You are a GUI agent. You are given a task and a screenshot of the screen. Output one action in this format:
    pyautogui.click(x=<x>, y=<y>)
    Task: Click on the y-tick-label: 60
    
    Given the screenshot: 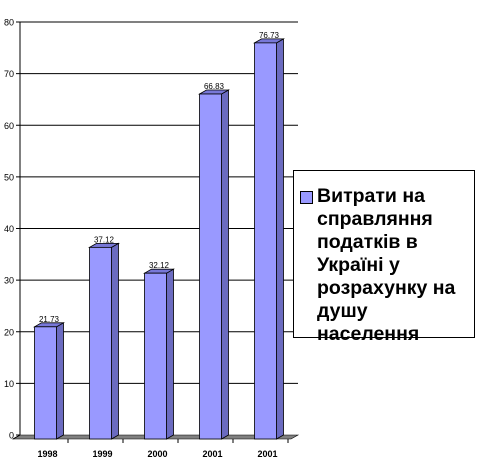 What is the action you would take?
    pyautogui.click(x=9, y=126)
    